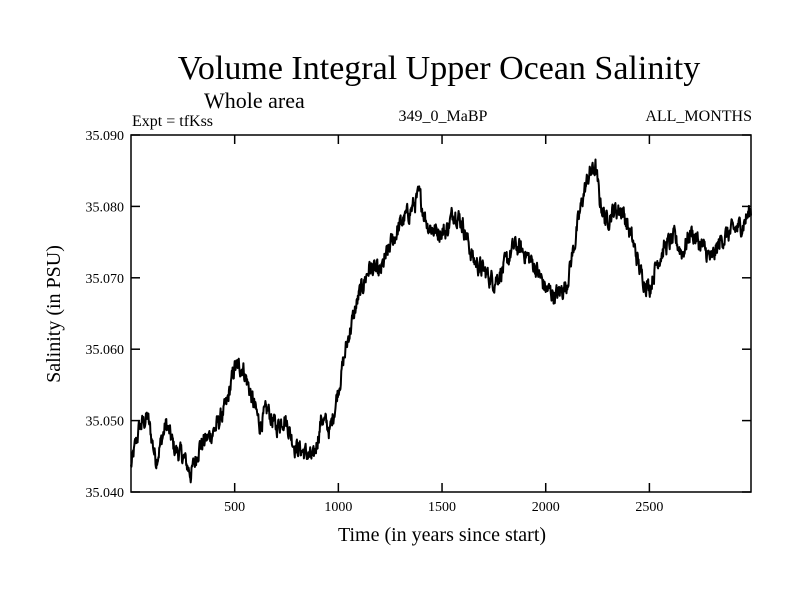 The image size is (800, 600). Describe the element at coordinates (234, 507) in the screenshot. I see `x-tick-label: 500` at that location.